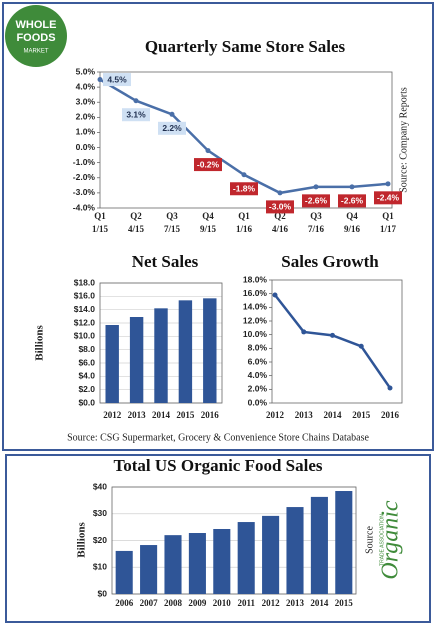 The width and height of the screenshot is (436, 627). What do you see at coordinates (352, 229) in the screenshot?
I see `x-tick-label: 9/16` at bounding box center [352, 229].